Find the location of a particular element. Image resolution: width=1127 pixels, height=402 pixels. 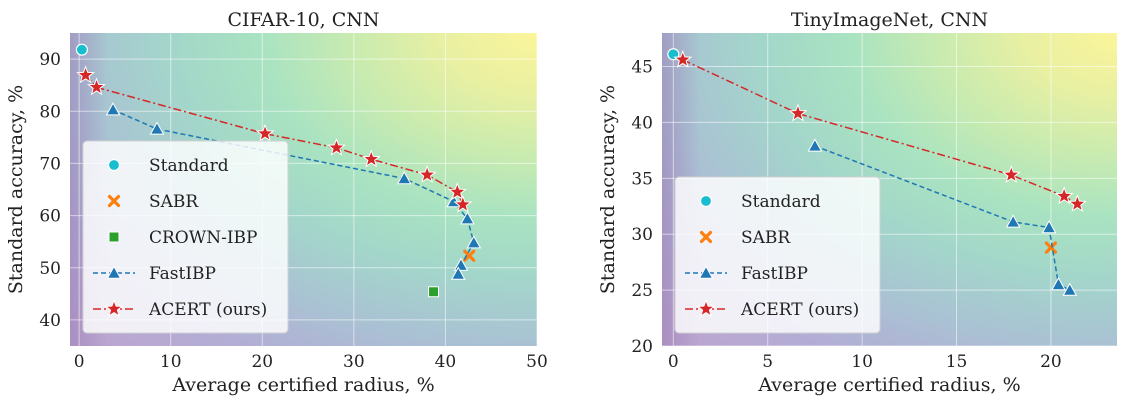

legend-marker-crown-ibp is located at coordinates (114, 237).